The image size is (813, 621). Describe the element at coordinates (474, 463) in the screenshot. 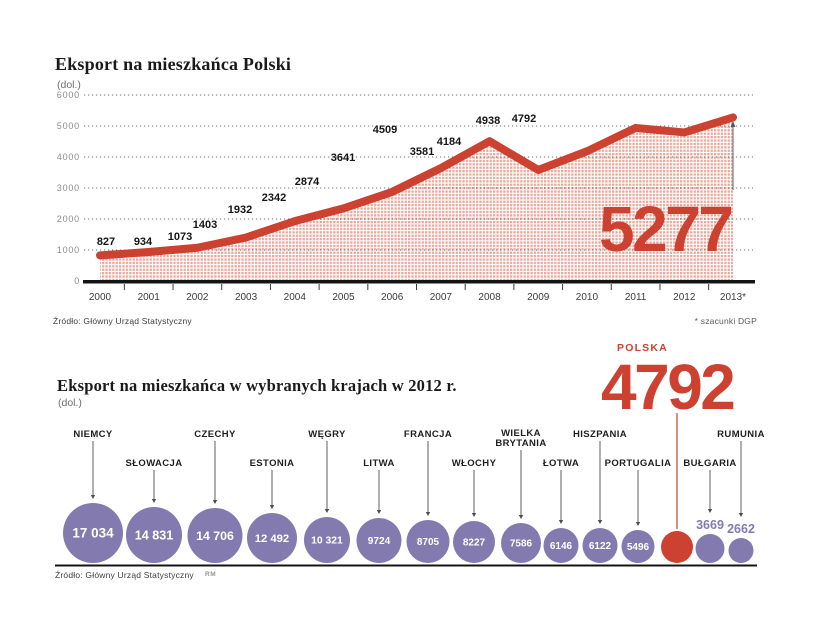

I see `country-label: WŁOCHY` at that location.